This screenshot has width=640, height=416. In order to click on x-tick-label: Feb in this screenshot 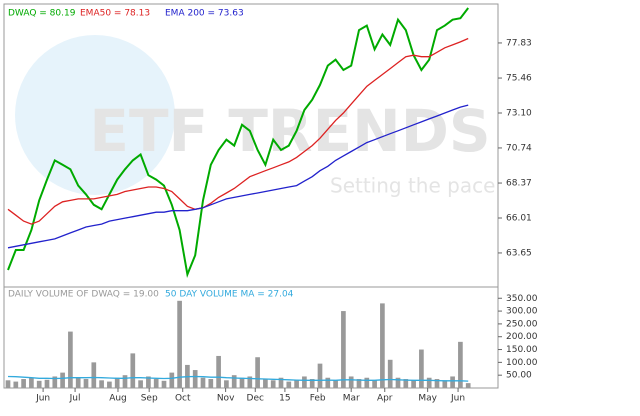, I will do `click(318, 399)`.